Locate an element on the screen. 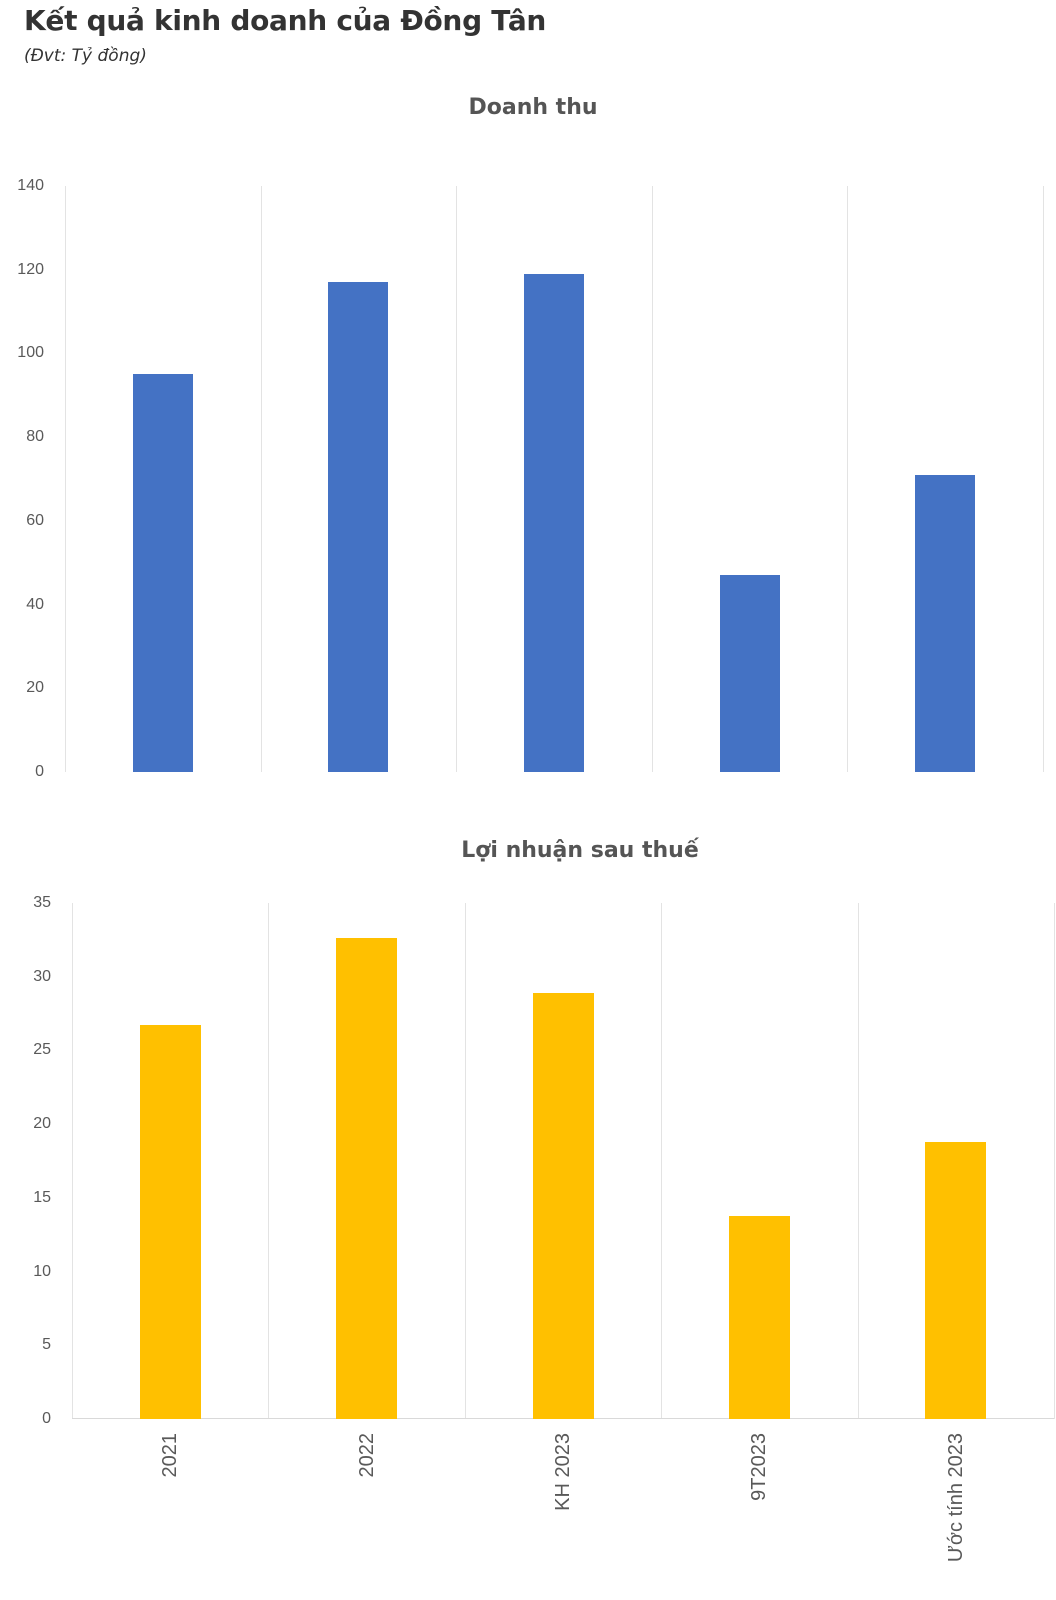  y-tick-label: 5 is located at coordinates (46, 1345).